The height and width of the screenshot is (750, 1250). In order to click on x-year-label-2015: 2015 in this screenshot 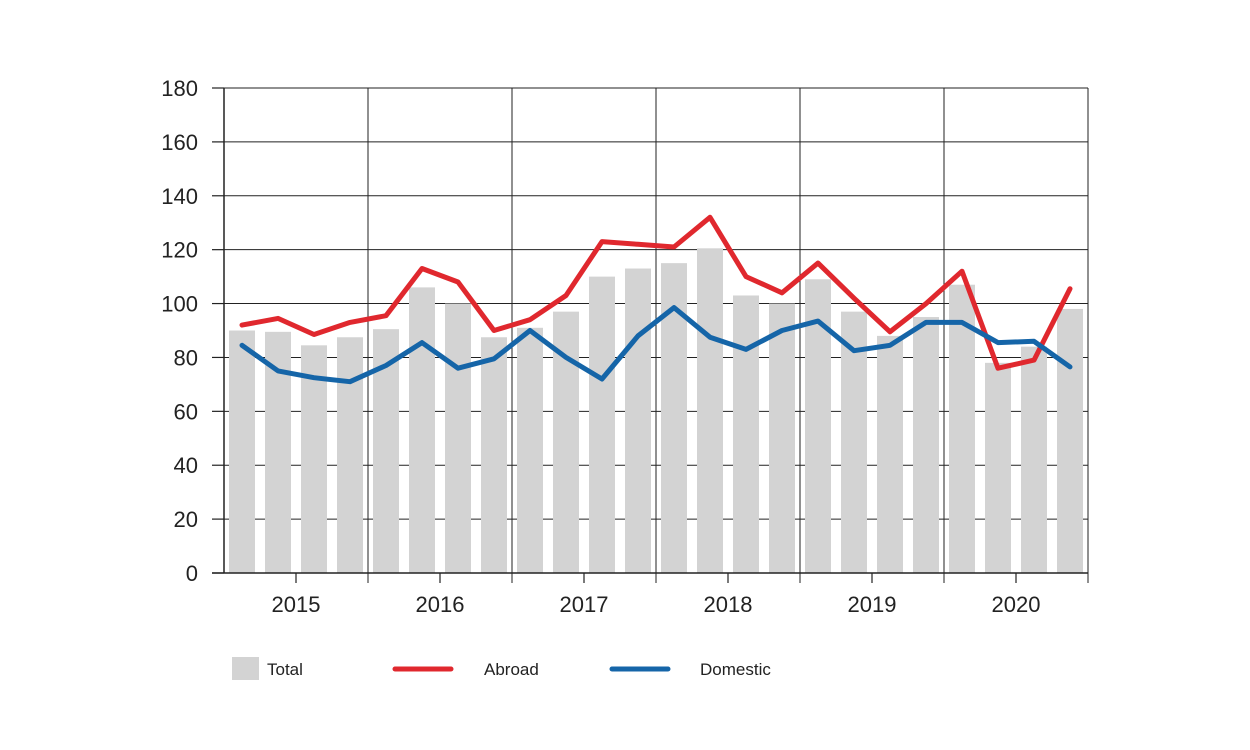, I will do `click(296, 604)`.